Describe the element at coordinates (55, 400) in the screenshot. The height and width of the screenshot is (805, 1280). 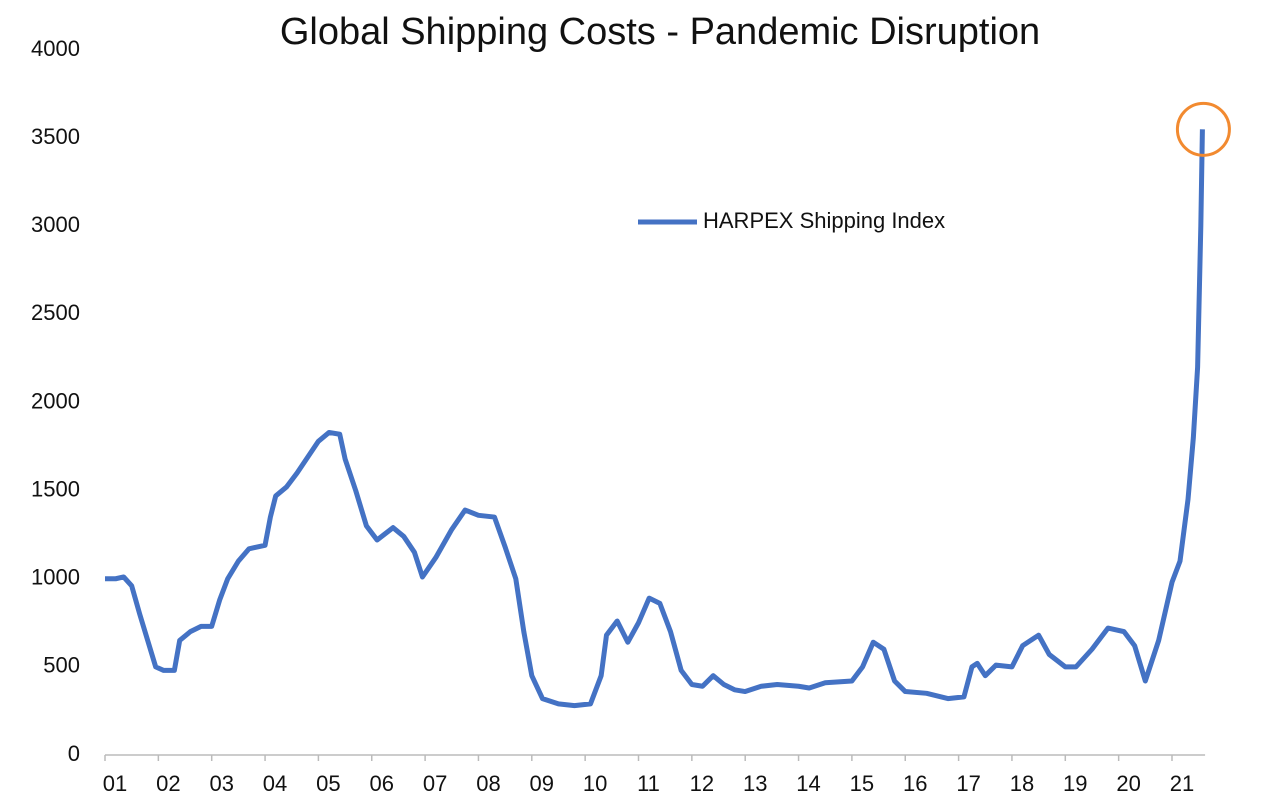
I see `y-tick-label: 2000` at that location.